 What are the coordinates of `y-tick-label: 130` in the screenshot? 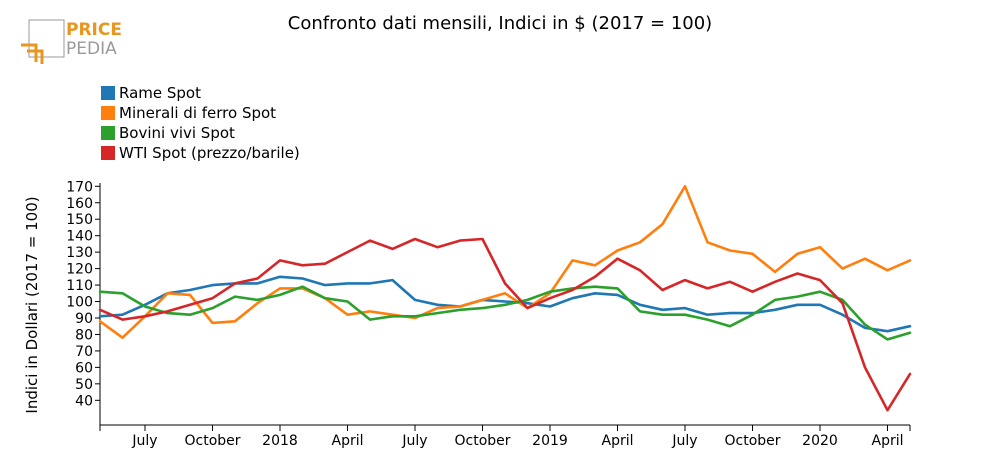 It's located at (79, 253).